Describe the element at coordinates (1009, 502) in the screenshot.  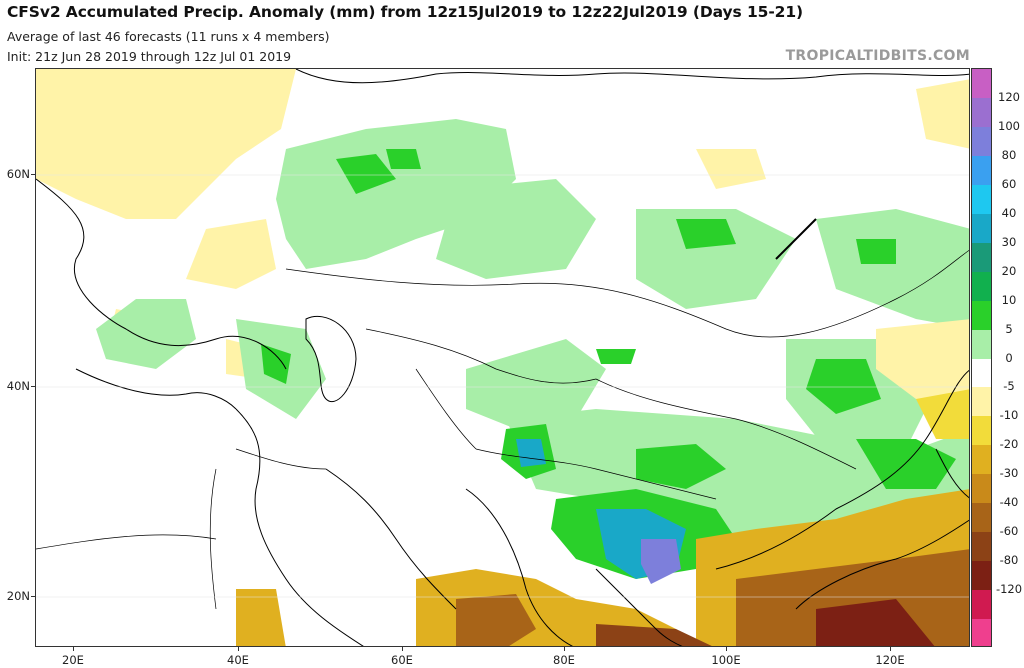
I see `colorbar-label: -40` at that location.